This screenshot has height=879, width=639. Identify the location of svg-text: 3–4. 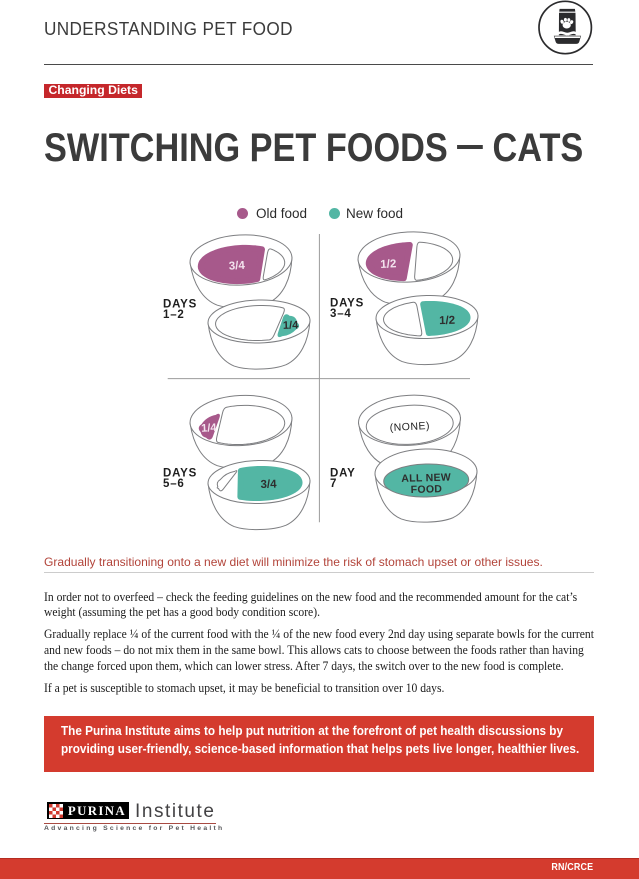
(341, 314).